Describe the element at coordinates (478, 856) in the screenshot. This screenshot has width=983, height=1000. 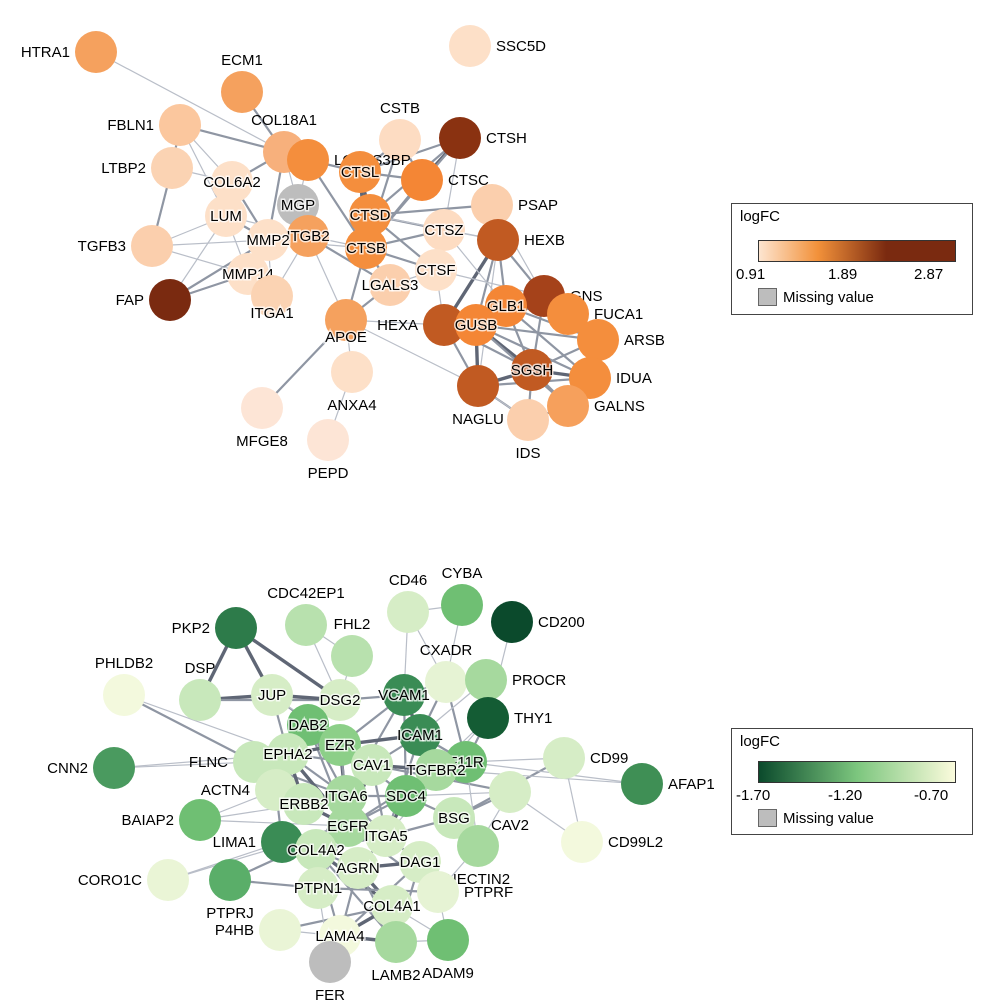
I see `node-nectin2: NECTIN2` at that location.